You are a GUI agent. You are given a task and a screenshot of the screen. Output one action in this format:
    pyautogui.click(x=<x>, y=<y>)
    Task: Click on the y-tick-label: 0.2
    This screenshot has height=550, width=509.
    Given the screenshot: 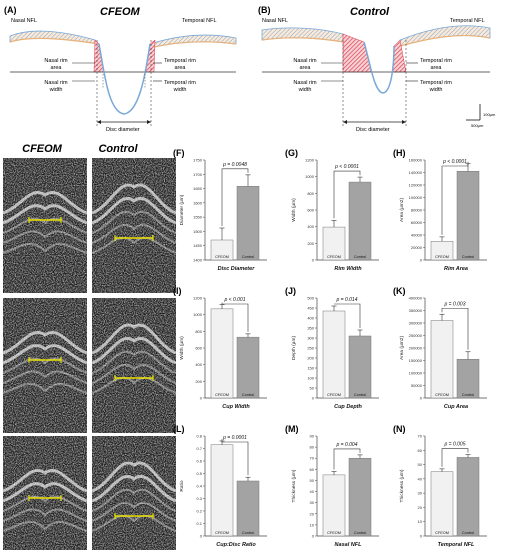 What is the action you would take?
    pyautogui.click(x=199, y=511)
    